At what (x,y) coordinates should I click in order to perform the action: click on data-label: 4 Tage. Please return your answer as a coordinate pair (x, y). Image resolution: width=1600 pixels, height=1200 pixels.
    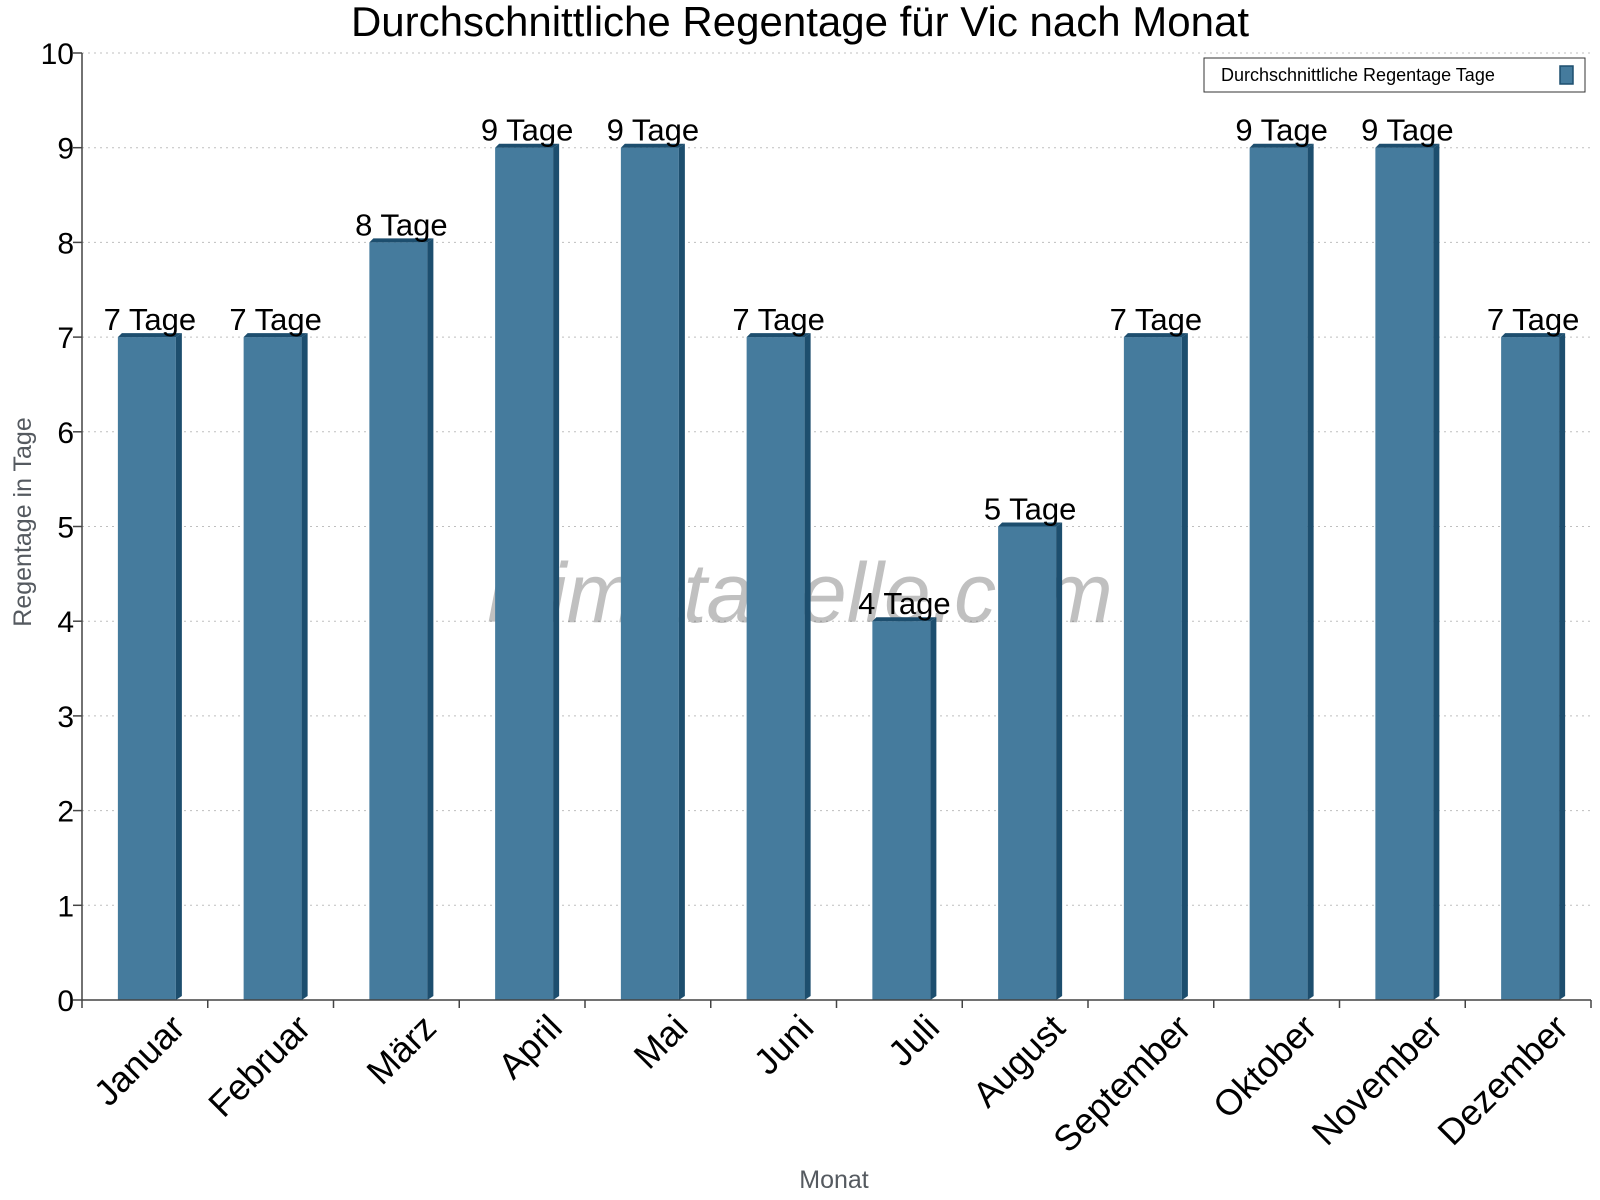
    Looking at the image, I should click on (904, 603).